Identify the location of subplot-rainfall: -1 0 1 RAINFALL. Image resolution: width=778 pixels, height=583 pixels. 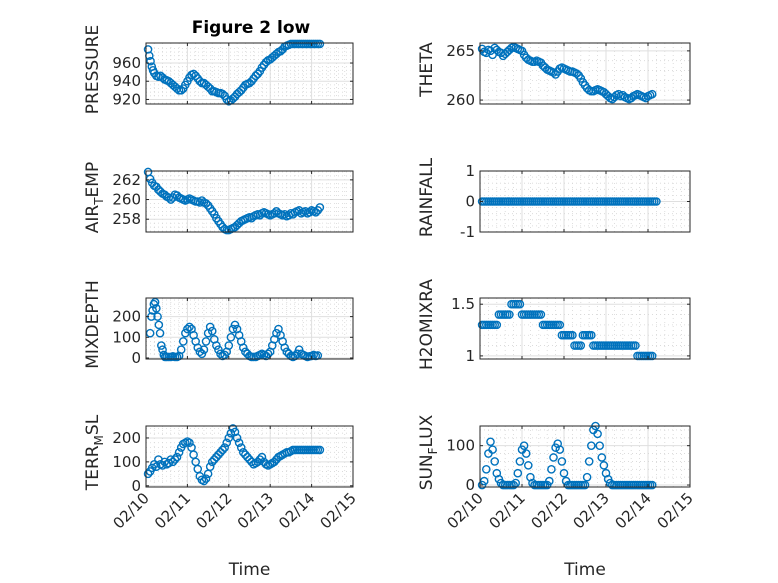
(554, 199).